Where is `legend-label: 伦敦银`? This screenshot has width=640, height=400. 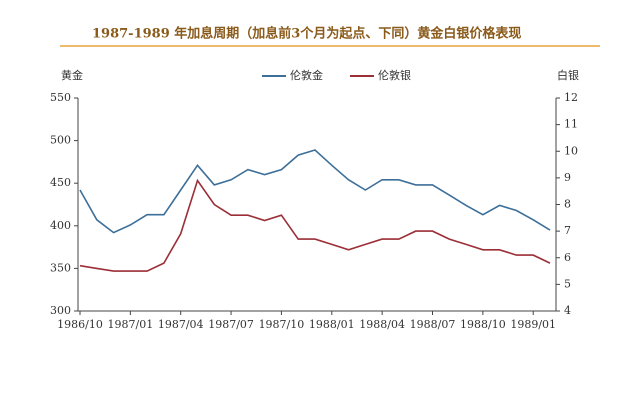
legend-label: 伦敦银 is located at coordinates (394, 75).